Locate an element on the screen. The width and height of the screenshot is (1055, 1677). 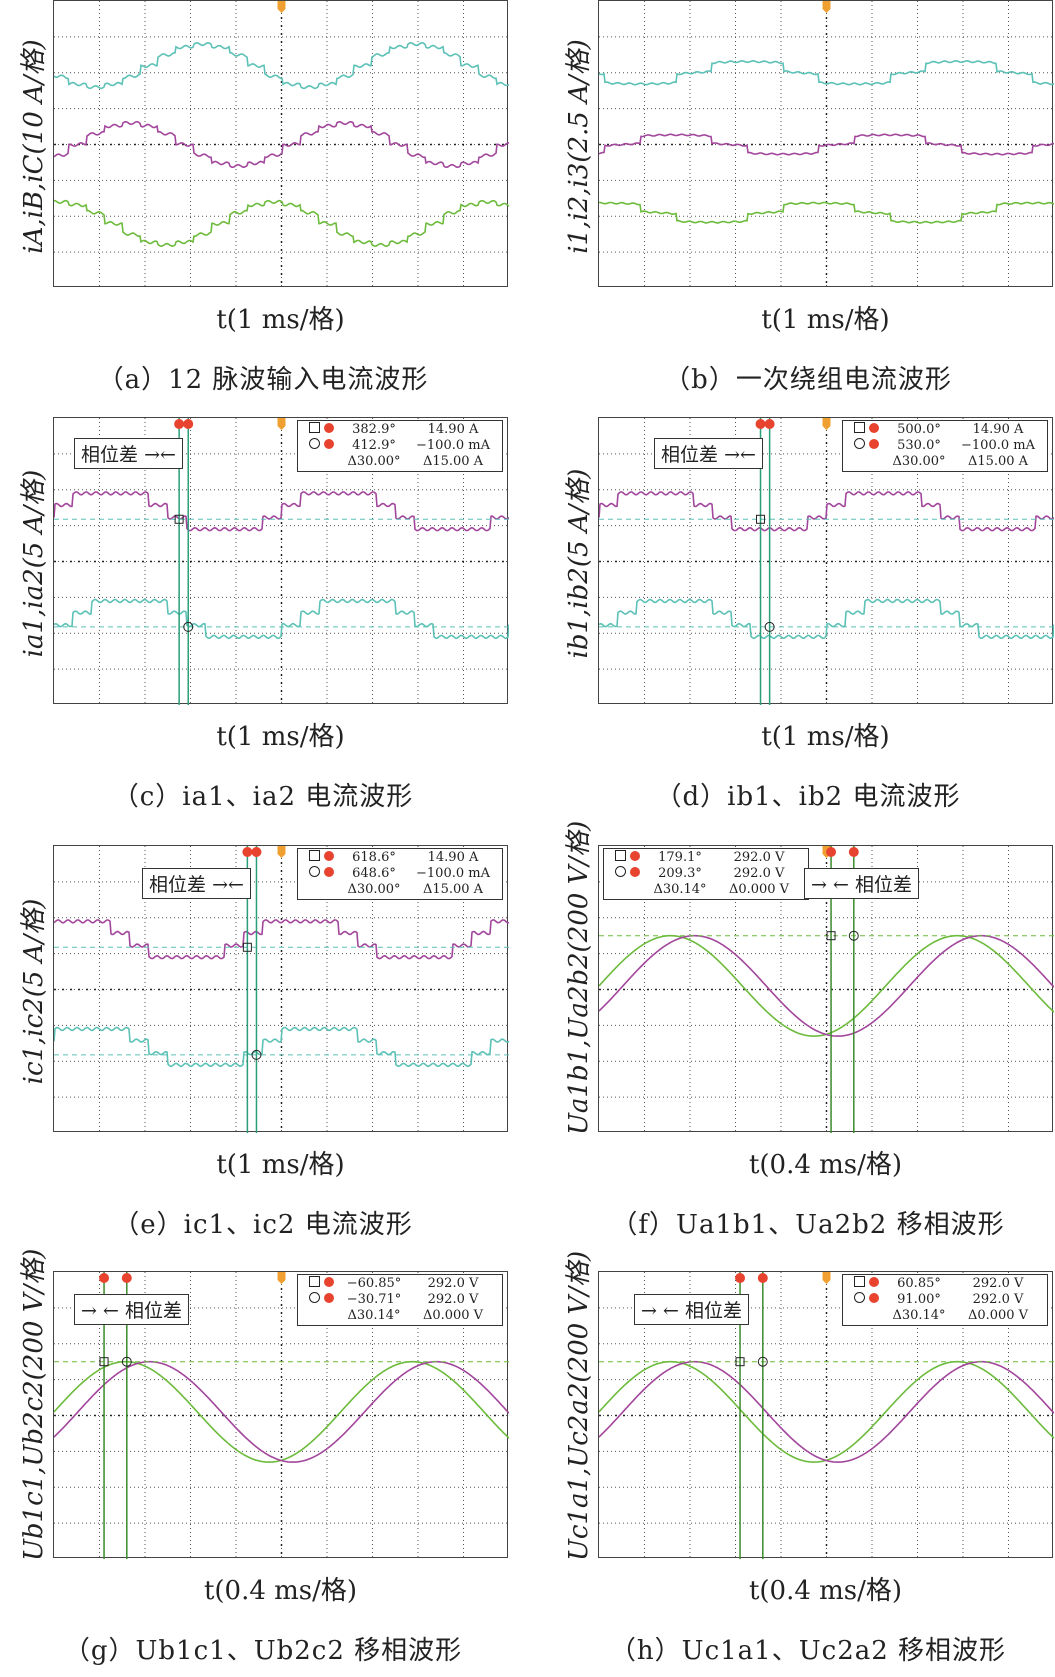
y-axis-label: Ua1b1,Ua2b2(200 V/格) is located at coordinates (578, 977).